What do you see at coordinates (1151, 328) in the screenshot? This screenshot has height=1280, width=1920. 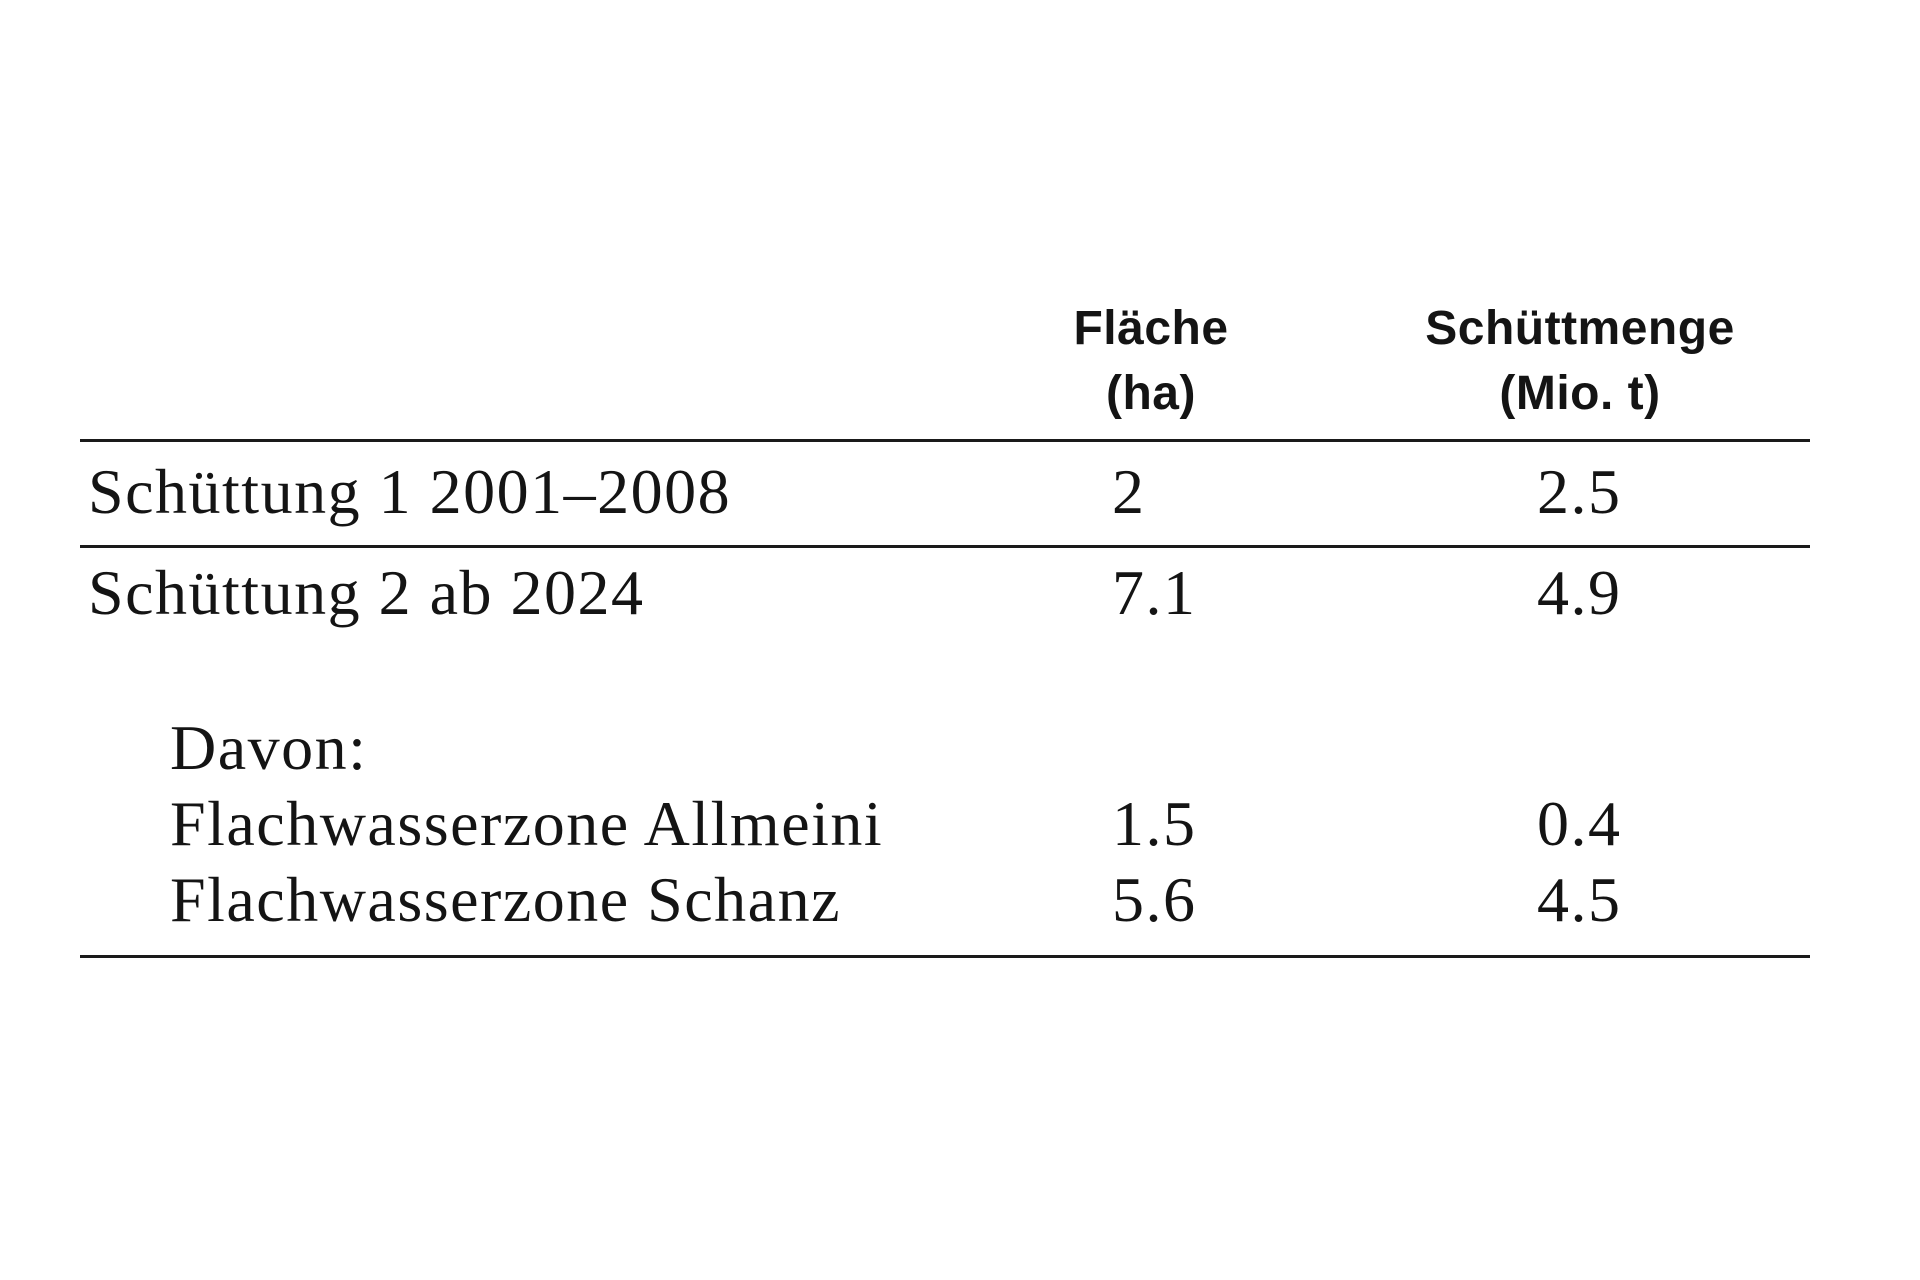 I see `column-header-flaeche: Fläche` at bounding box center [1151, 328].